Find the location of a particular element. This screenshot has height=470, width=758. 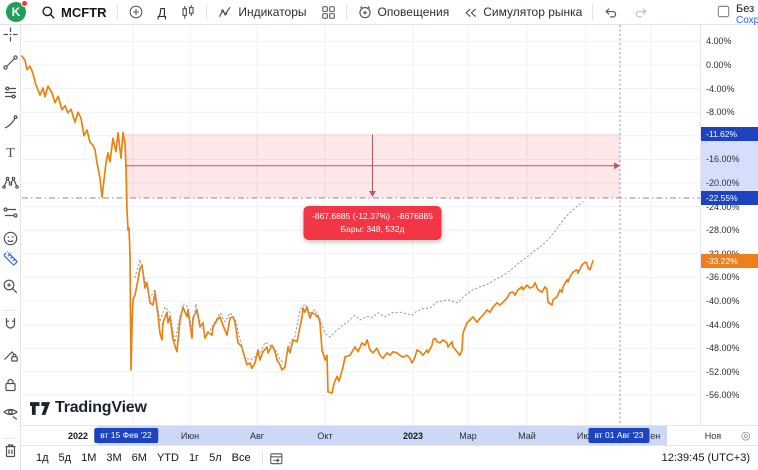

drawing-lock-tool is located at coordinates (10, 354).